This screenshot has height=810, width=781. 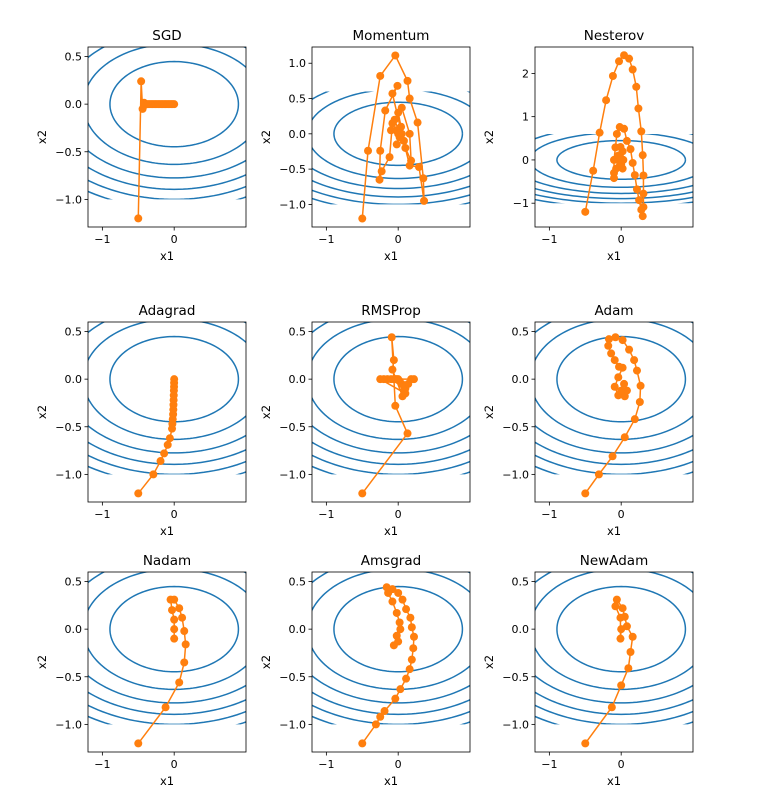 What do you see at coordinates (298, 63) in the screenshot?
I see `y-tick-label: 1.0` at bounding box center [298, 63].